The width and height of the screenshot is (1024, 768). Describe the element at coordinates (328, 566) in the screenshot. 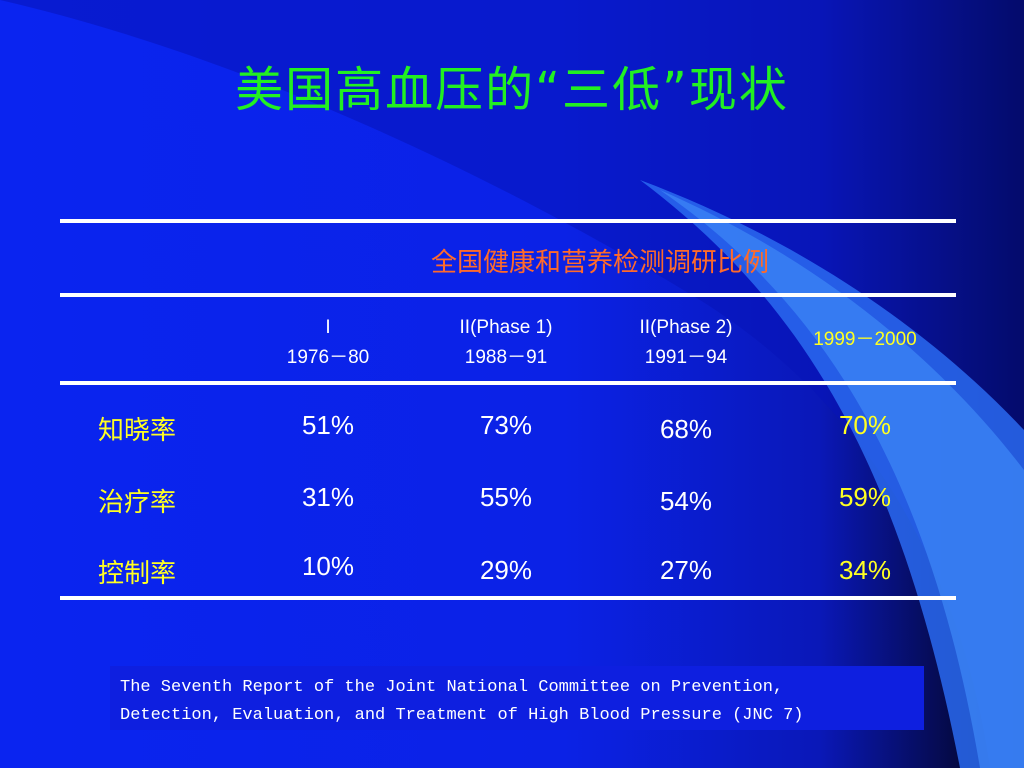

I see `table-cell: 10%` at that location.